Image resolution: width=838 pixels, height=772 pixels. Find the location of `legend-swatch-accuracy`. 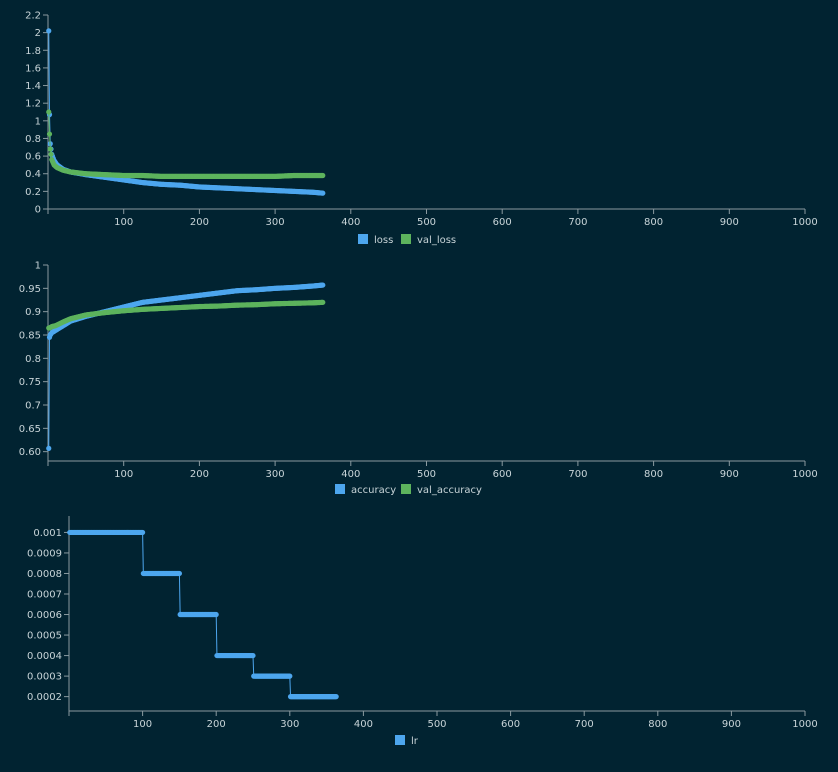

legend-swatch-accuracy is located at coordinates (340, 489).